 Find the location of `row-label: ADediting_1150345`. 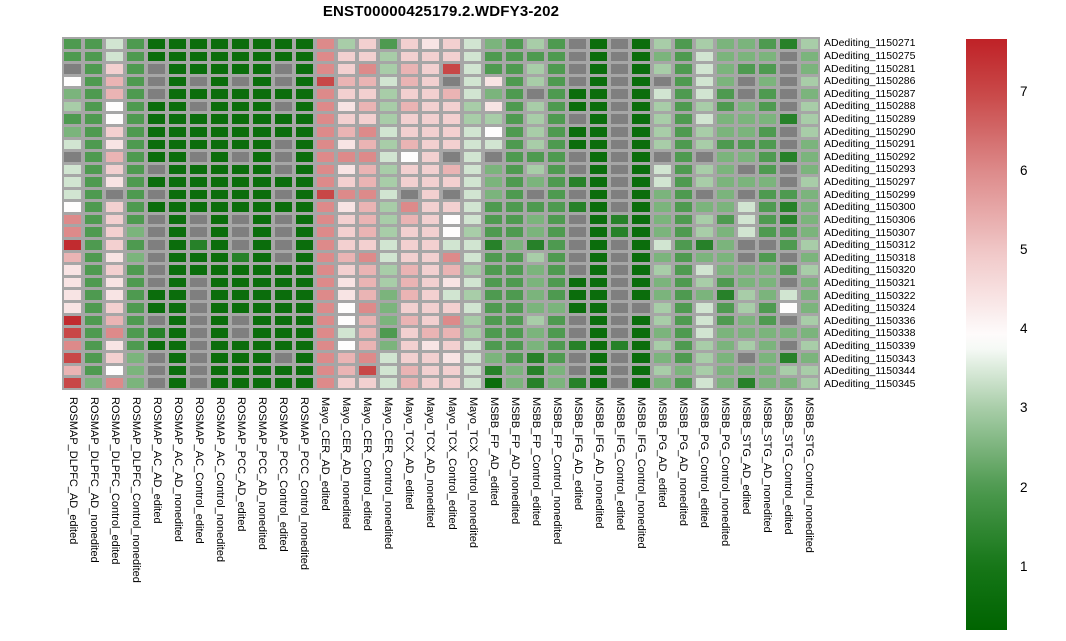

row-label: ADediting_1150345 is located at coordinates (870, 383).